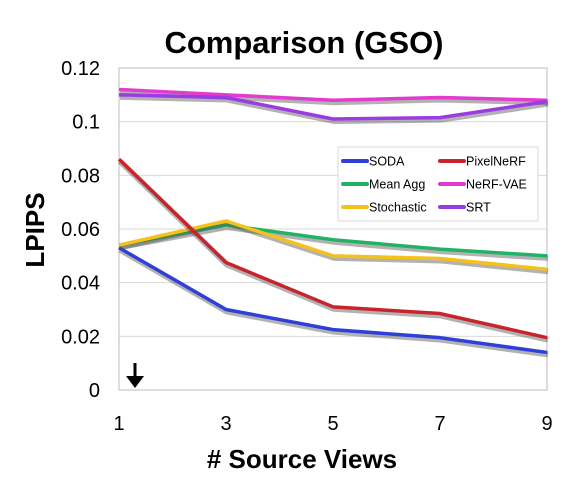  Describe the element at coordinates (86, 123) in the screenshot. I see `y-tick-label: 0.1` at that location.